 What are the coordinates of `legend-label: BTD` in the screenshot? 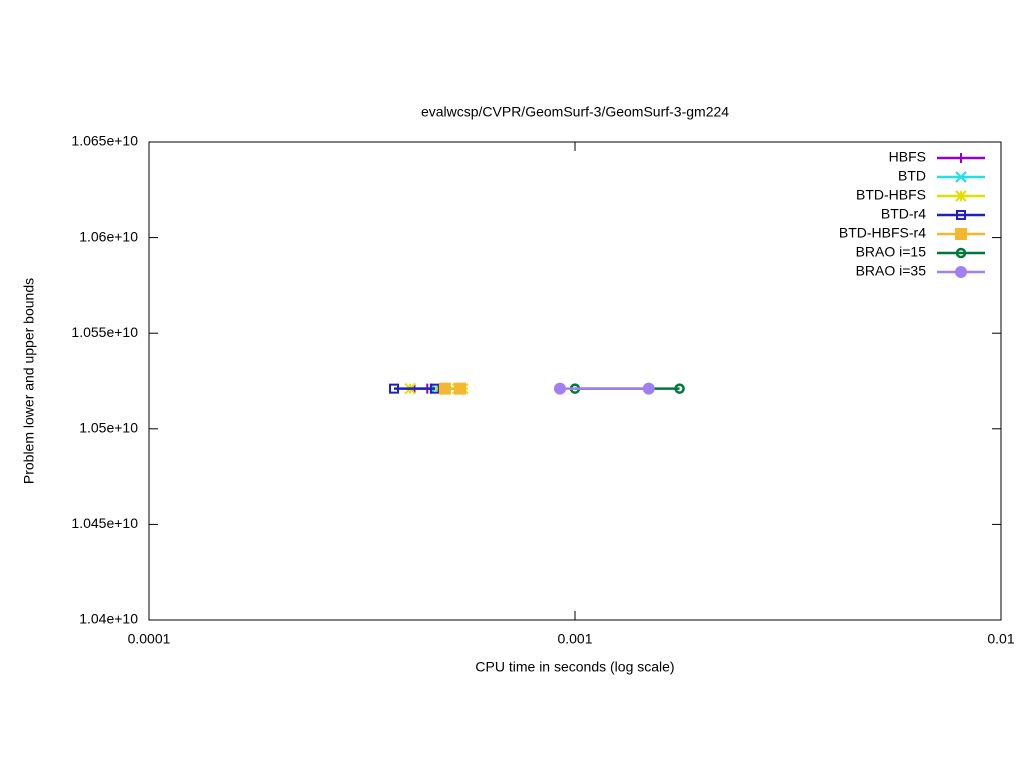 It's located at (912, 176).